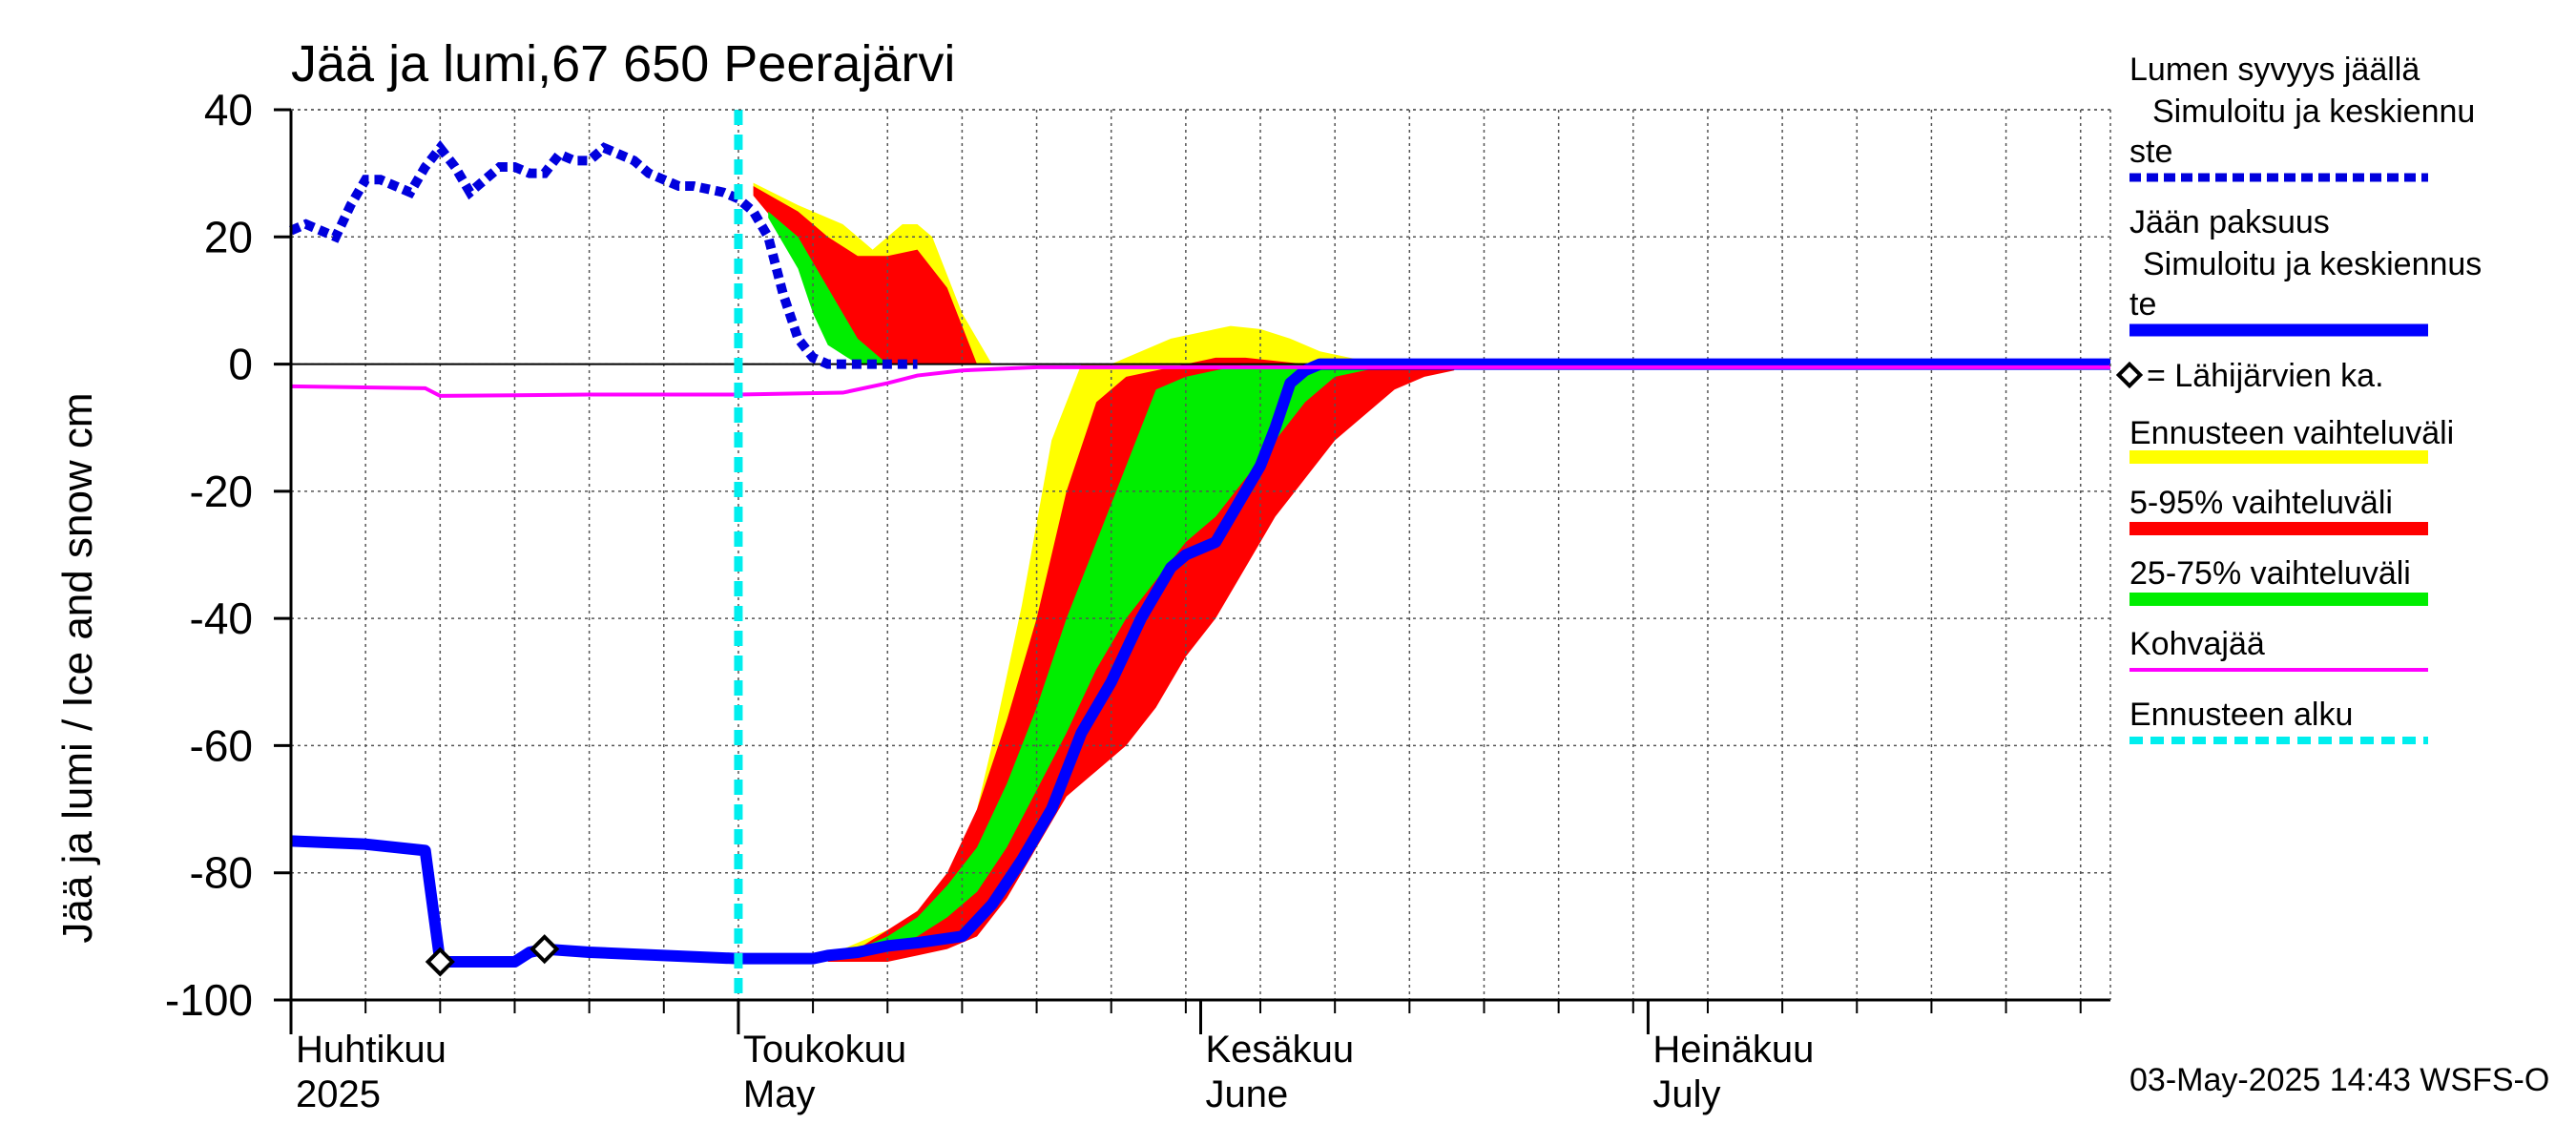  What do you see at coordinates (77, 667) in the screenshot?
I see `y-axis-label: Jää ja lumi / Ice and snow cm` at bounding box center [77, 667].